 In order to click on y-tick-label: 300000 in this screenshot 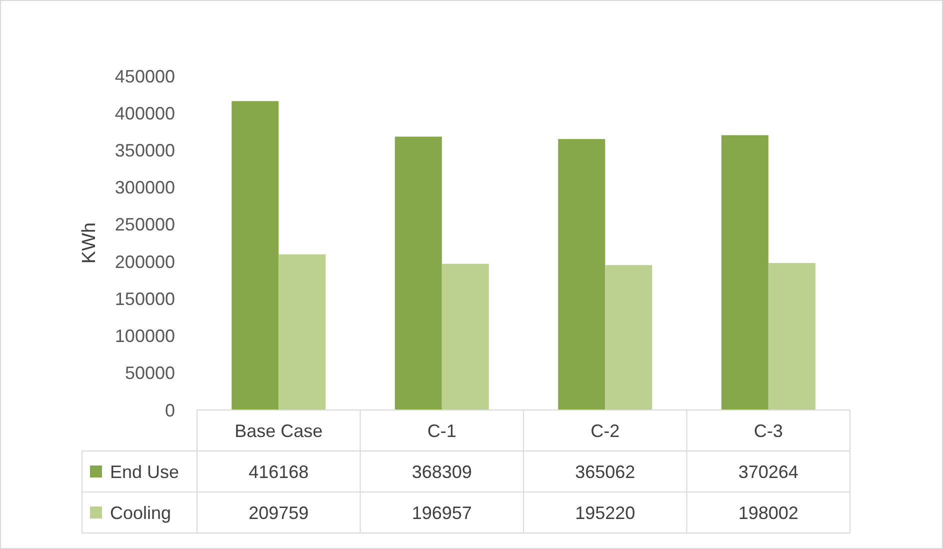, I will do `click(144, 188)`.